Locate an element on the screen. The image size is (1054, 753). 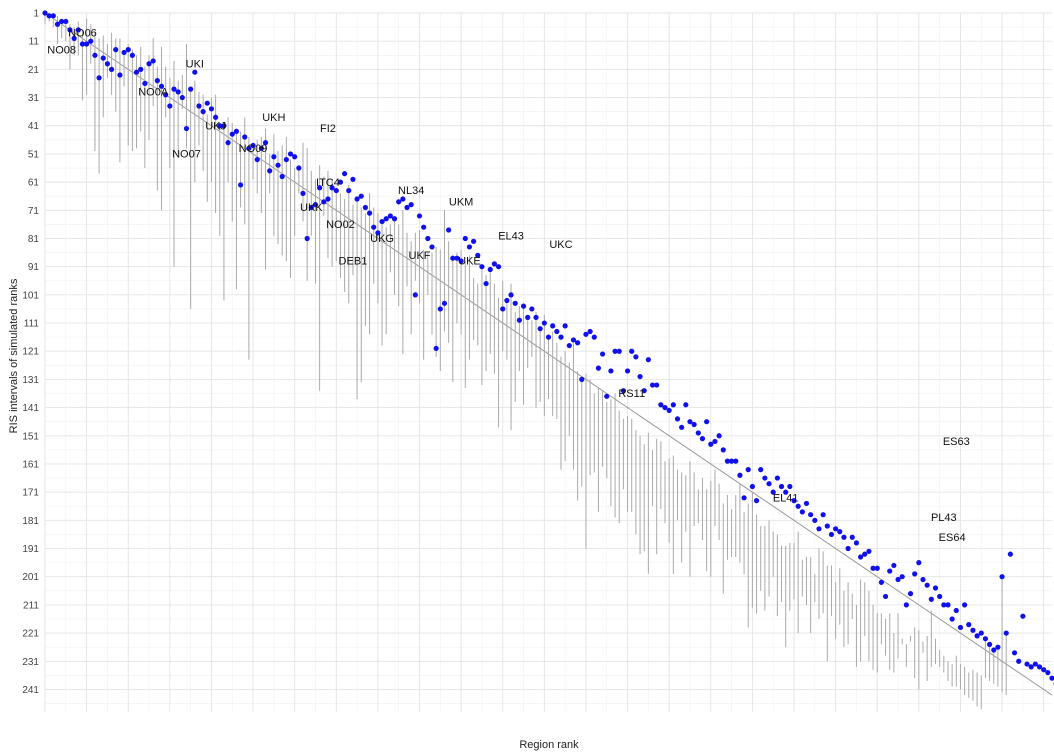
region-label: DEB1 is located at coordinates (353, 262).